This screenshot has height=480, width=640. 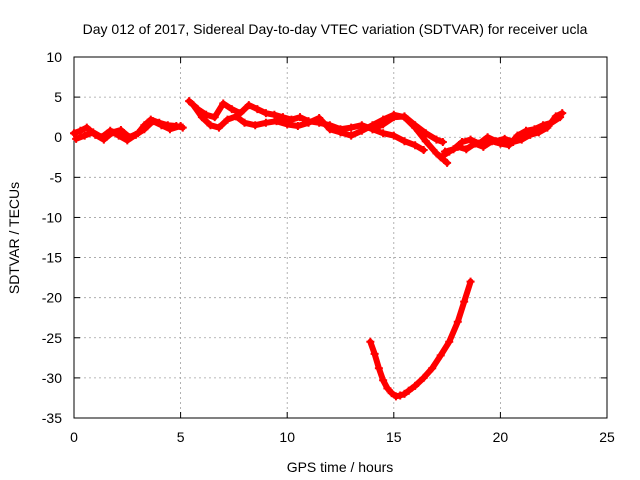 I want to click on x-axis-title: GPS time / hours, so click(x=340, y=467).